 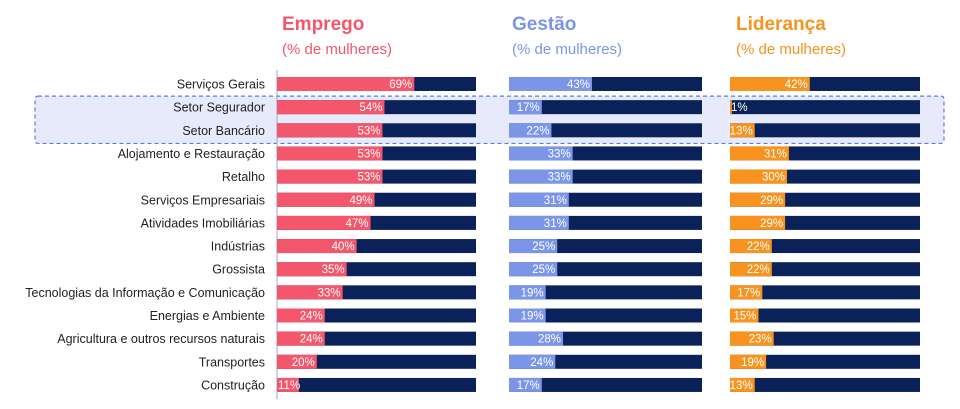 I want to click on category-label: Alojamento e Restauração, so click(x=191, y=154).